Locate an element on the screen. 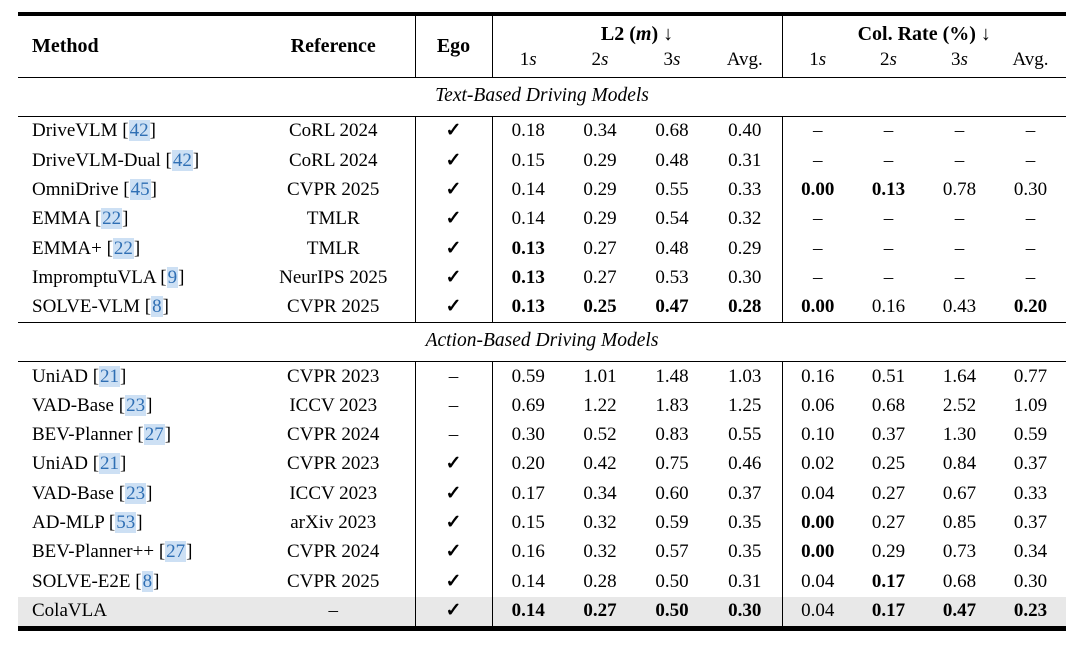  section-title: Action-Based Driving Models is located at coordinates (542, 342).